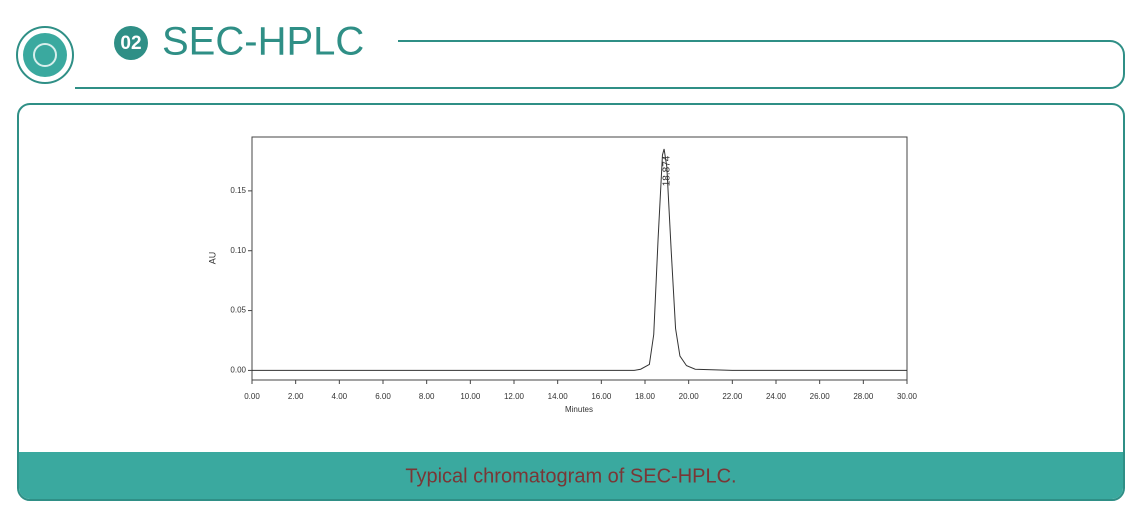 The width and height of the screenshot is (1139, 517). What do you see at coordinates (776, 396) in the screenshot?
I see `x-tick-label: 24.00` at bounding box center [776, 396].